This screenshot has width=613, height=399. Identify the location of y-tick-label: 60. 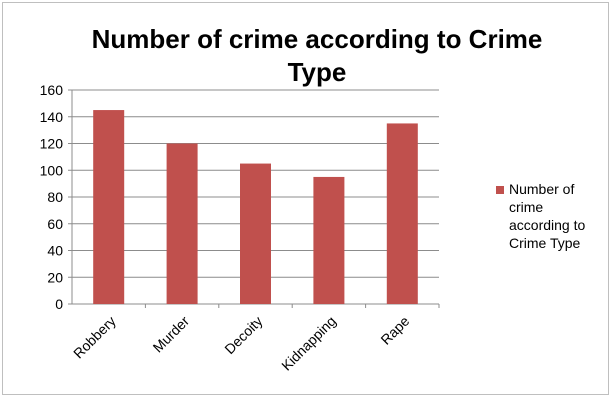
(55, 224).